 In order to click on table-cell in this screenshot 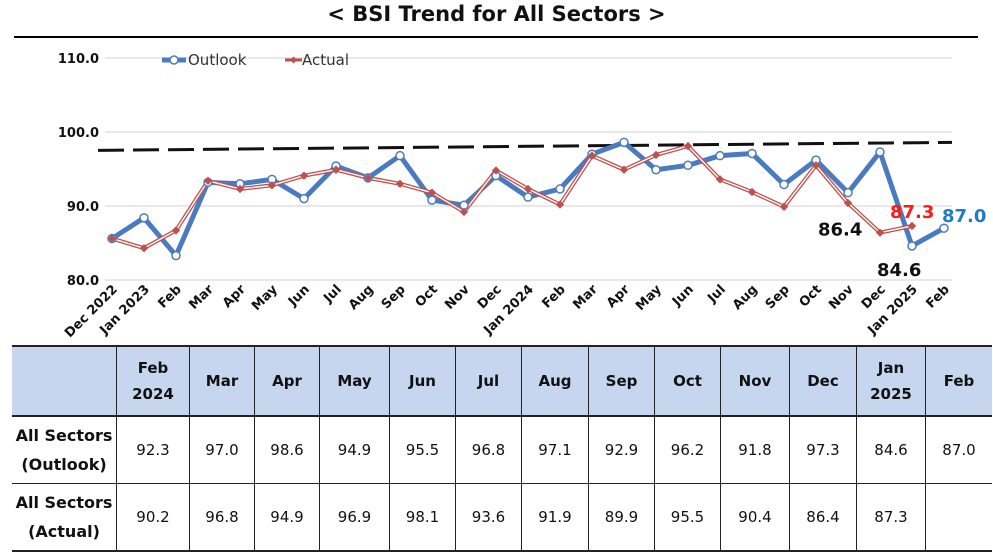, I will do `click(958, 517)`.